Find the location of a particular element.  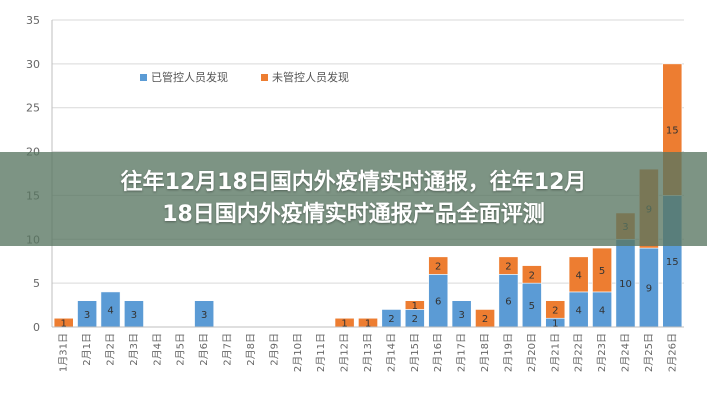

banner-title-line-2: 18日国内外疫情实时通报产品全面评测 is located at coordinates (353, 214).